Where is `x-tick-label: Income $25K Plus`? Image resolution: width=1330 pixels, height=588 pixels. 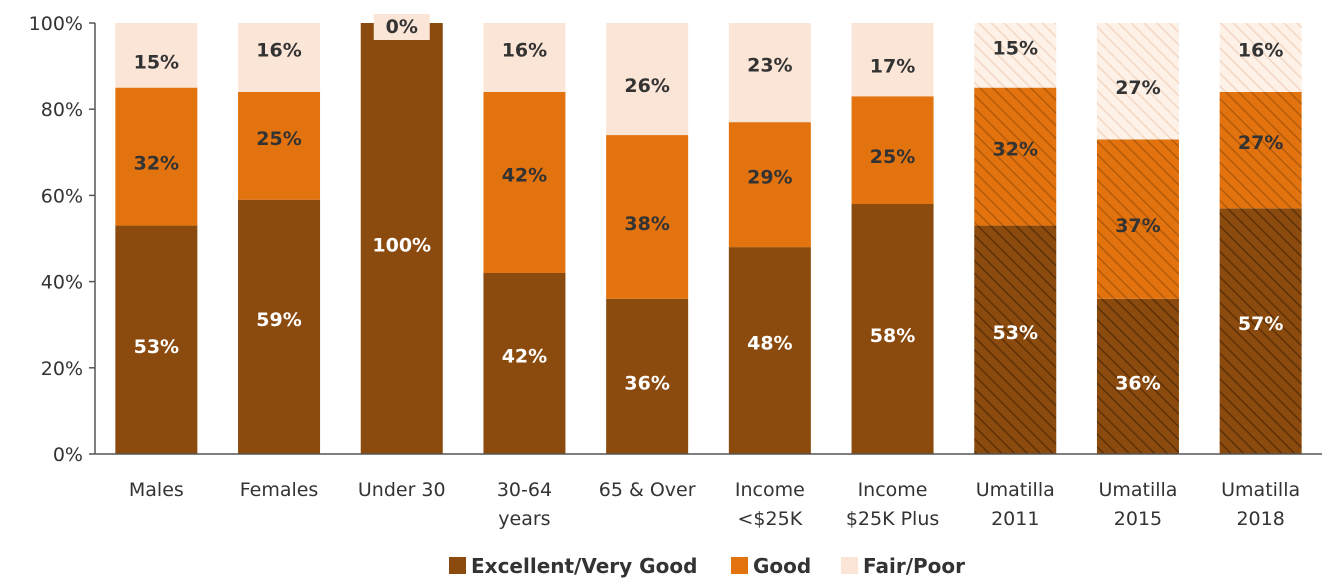
x-tick-label: Income $25K Plus is located at coordinates (892, 504).